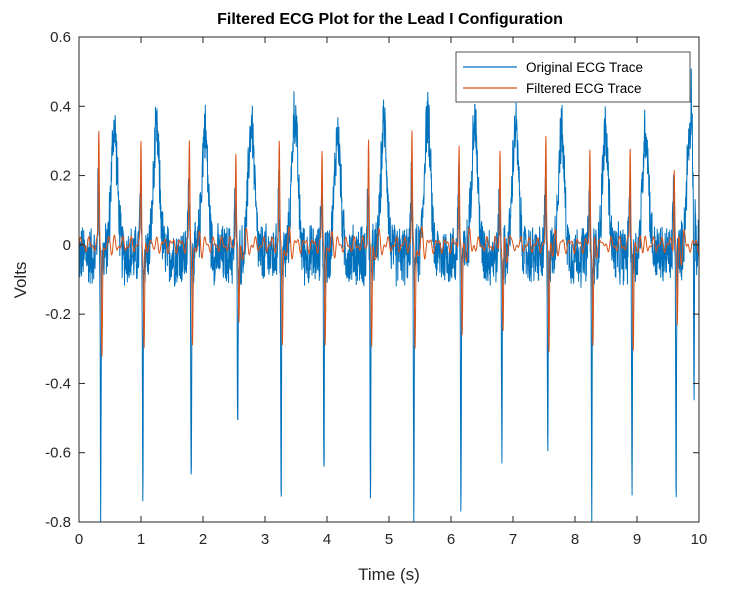 This screenshot has width=736, height=594. I want to click on legend-label-filtered: Filtered ECG Trace, so click(584, 88).